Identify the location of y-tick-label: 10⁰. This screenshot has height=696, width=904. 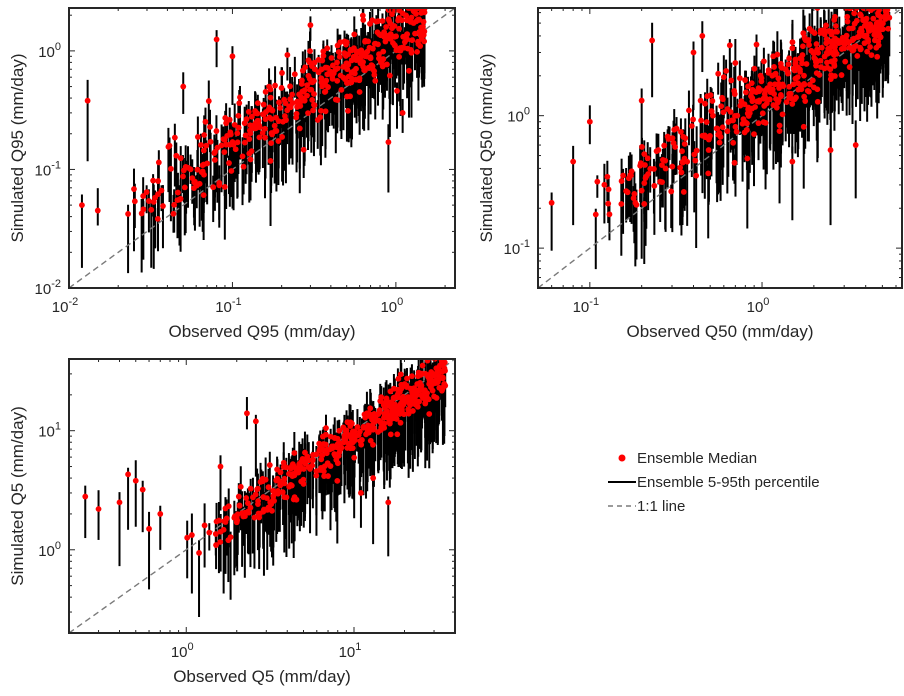
(49, 51).